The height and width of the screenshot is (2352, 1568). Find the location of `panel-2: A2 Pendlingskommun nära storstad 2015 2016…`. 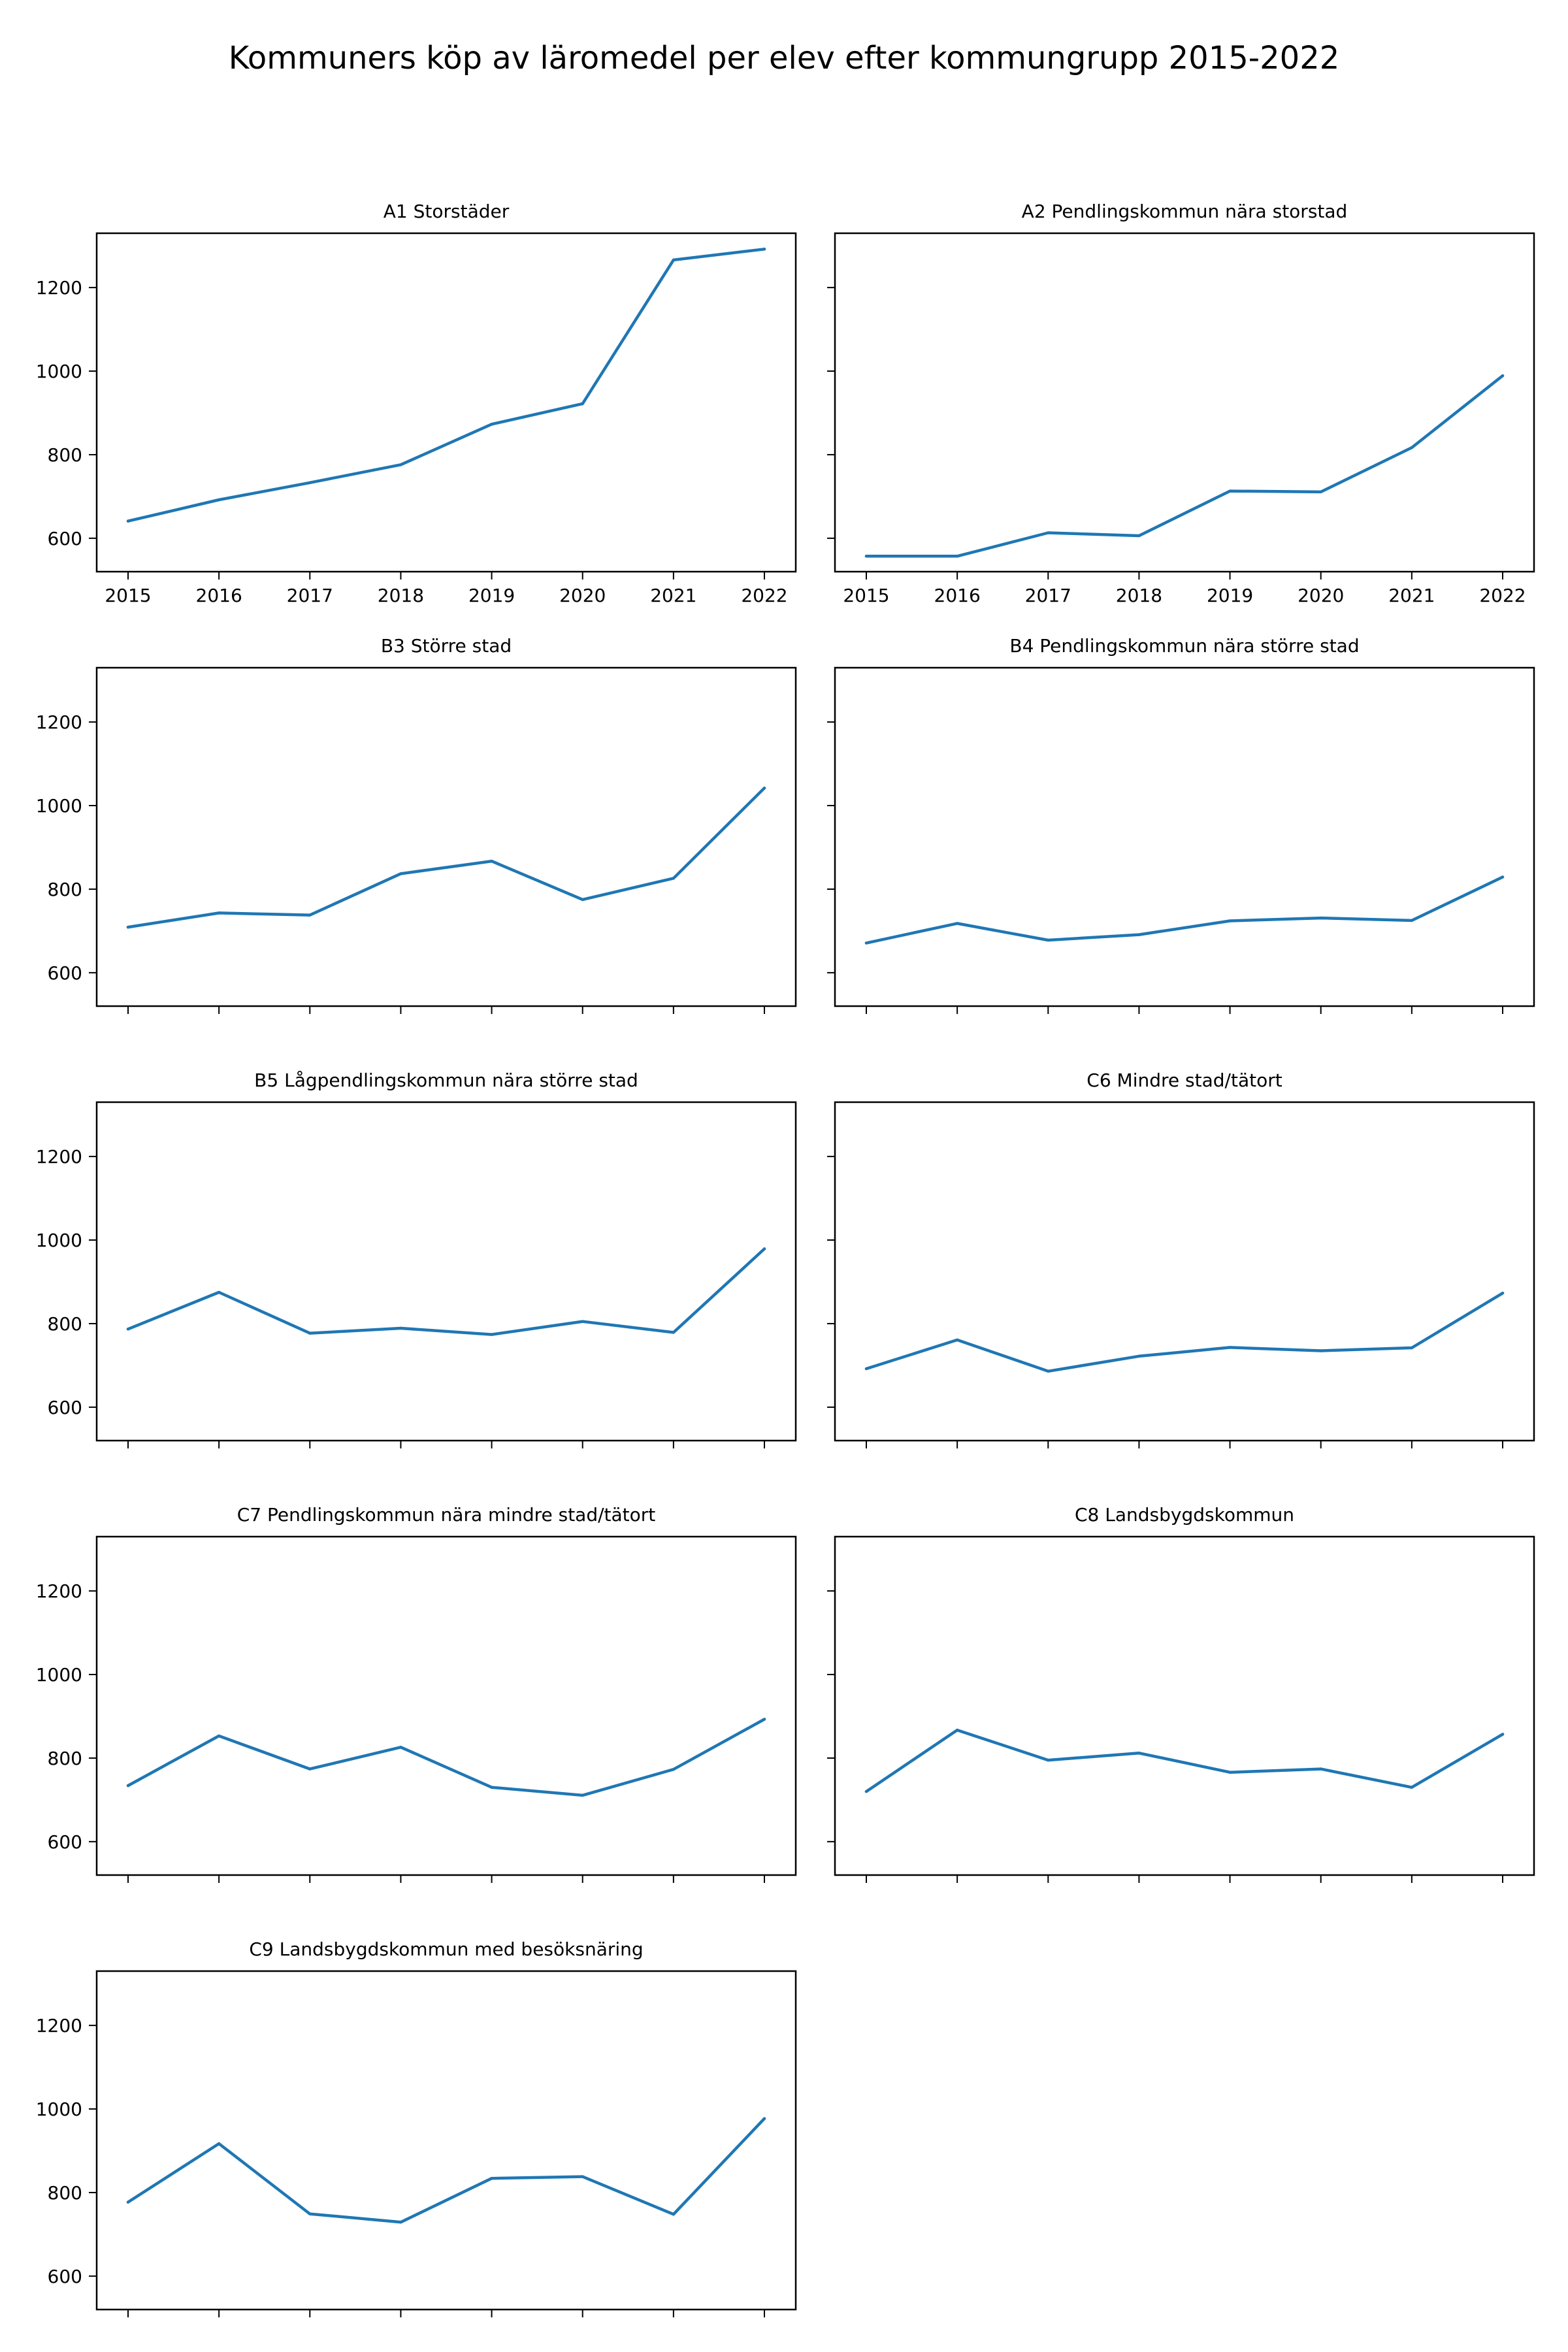

panel-2: A2 Pendlingskommun nära storstad 2015 2016… is located at coordinates (1181, 403).